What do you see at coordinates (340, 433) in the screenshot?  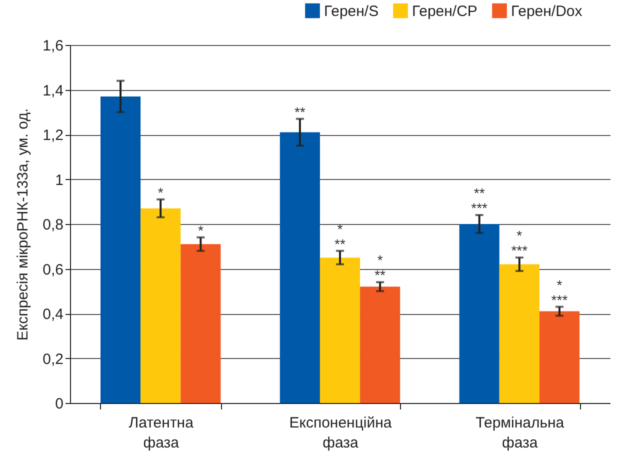 I see `x-tick-label: Експоненційна фаза` at bounding box center [340, 433].